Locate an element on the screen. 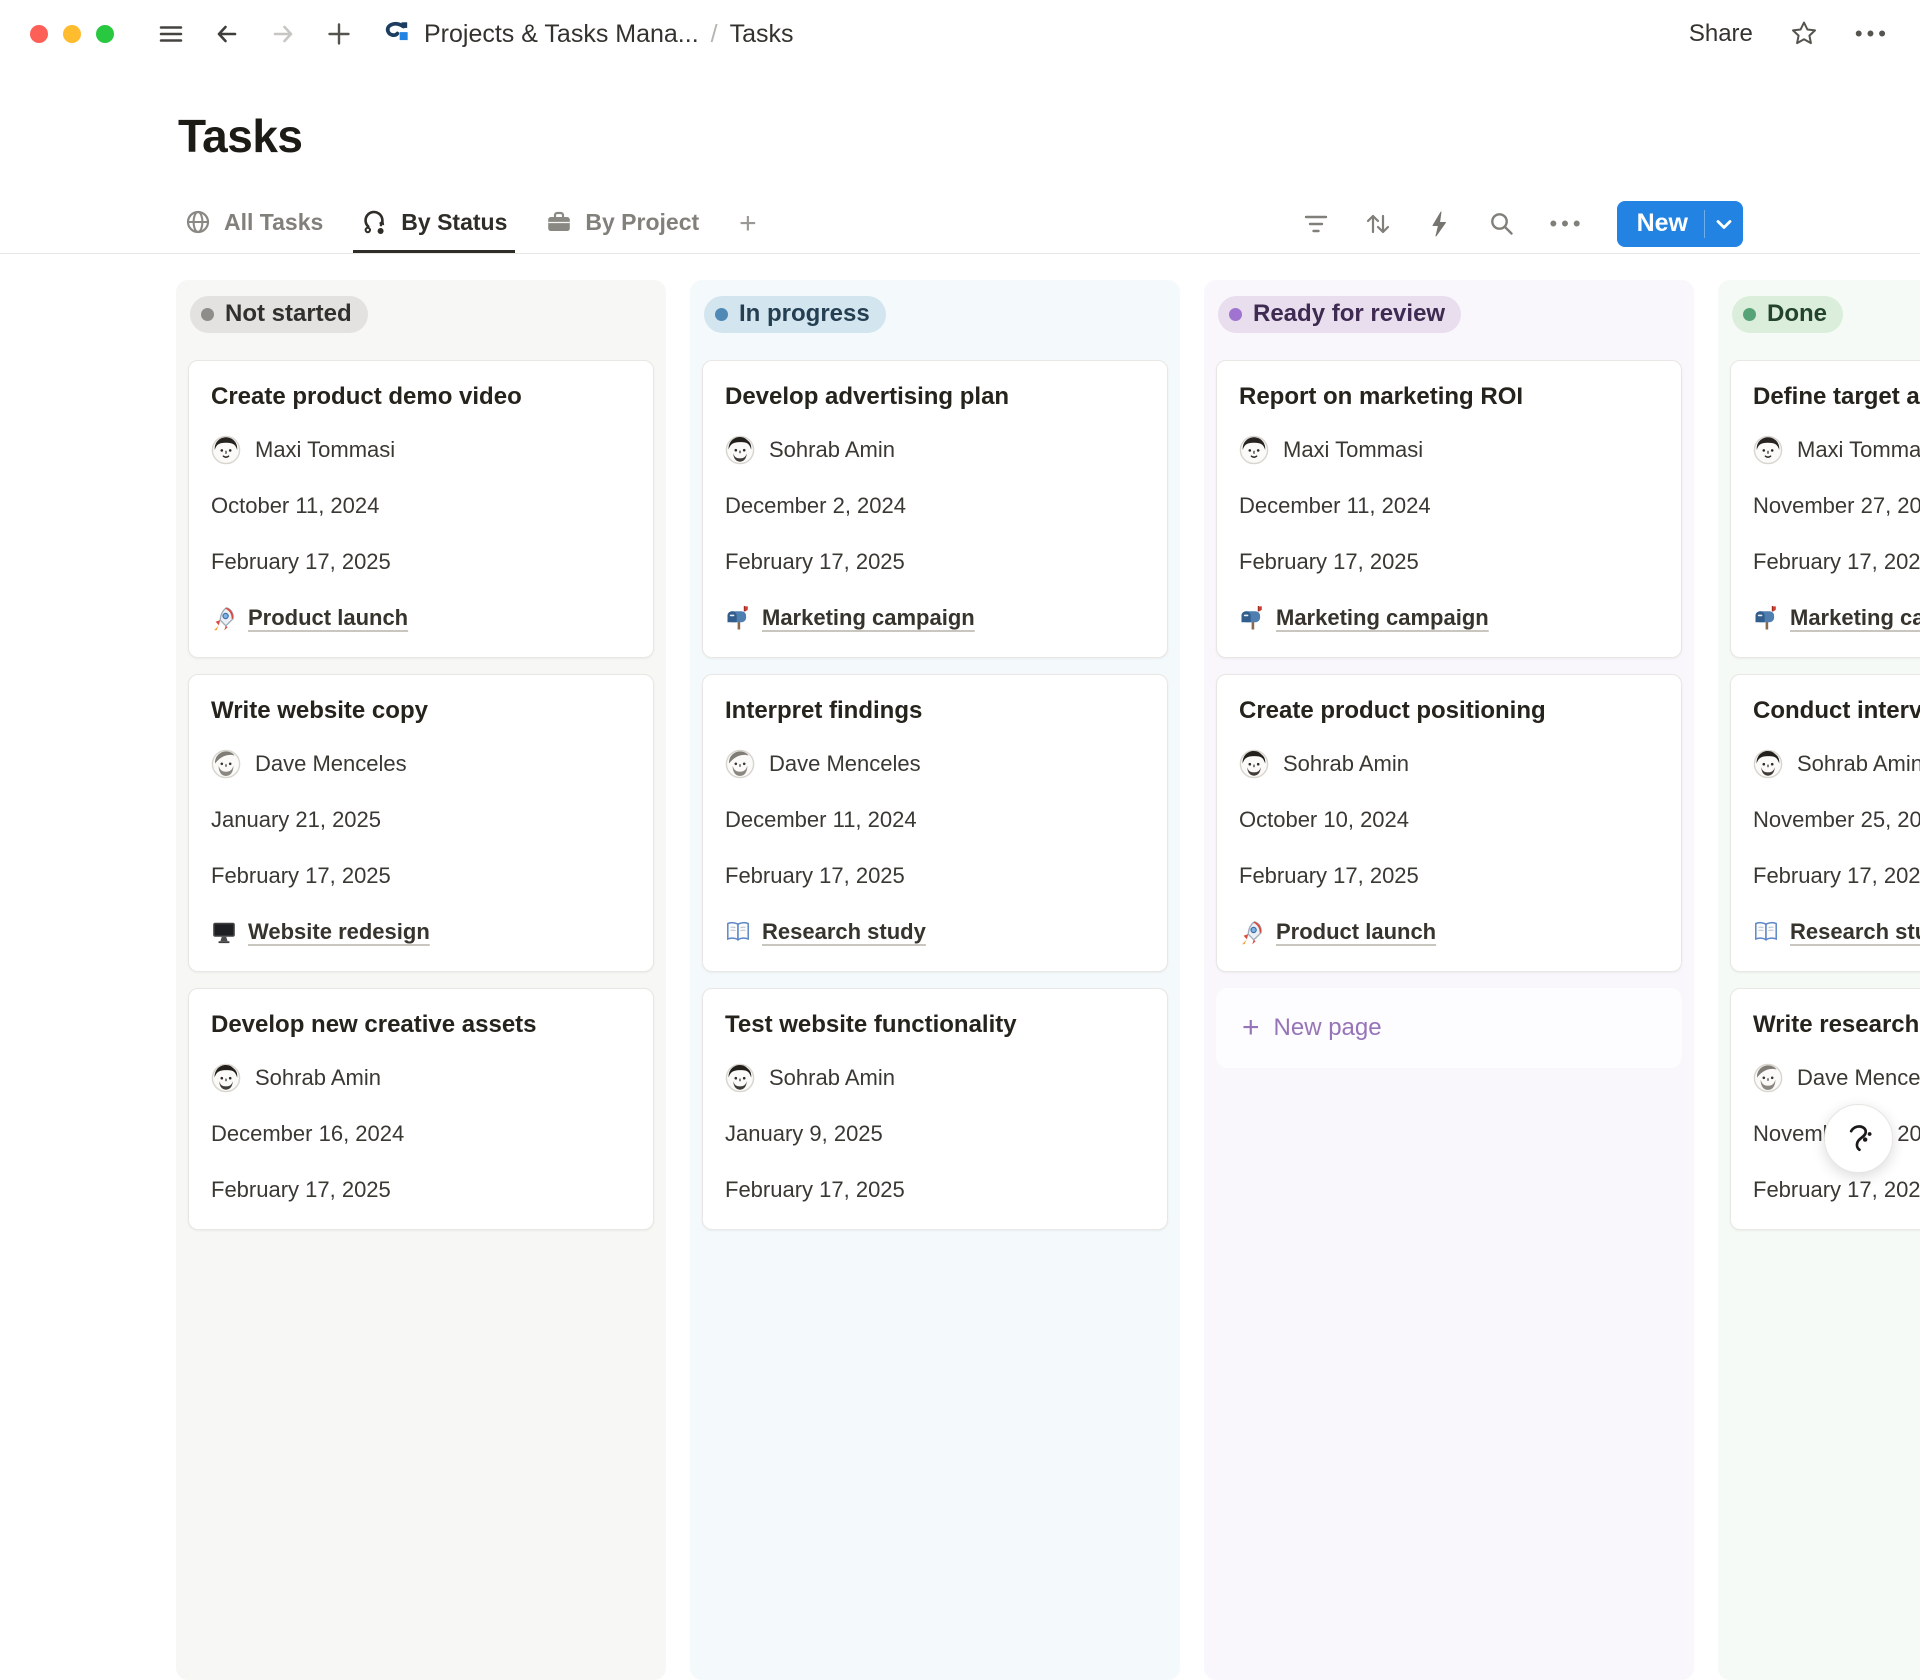  more-options-icon: ••• is located at coordinates (1872, 33).